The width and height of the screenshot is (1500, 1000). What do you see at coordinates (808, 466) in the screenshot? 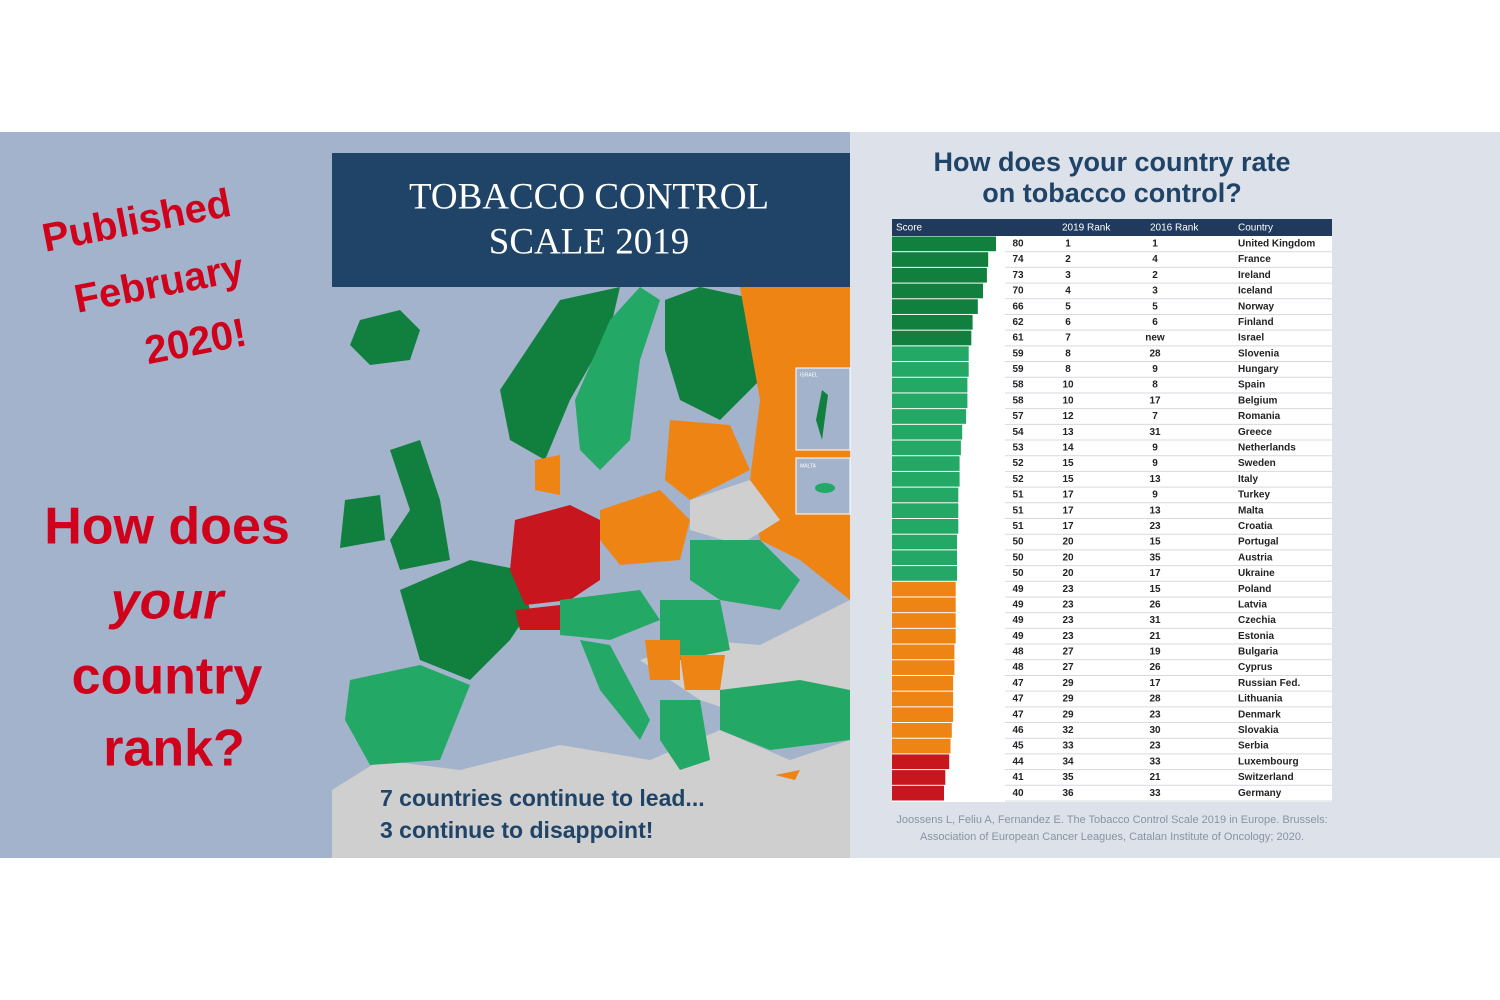
I see `inset-label: MALTA` at bounding box center [808, 466].